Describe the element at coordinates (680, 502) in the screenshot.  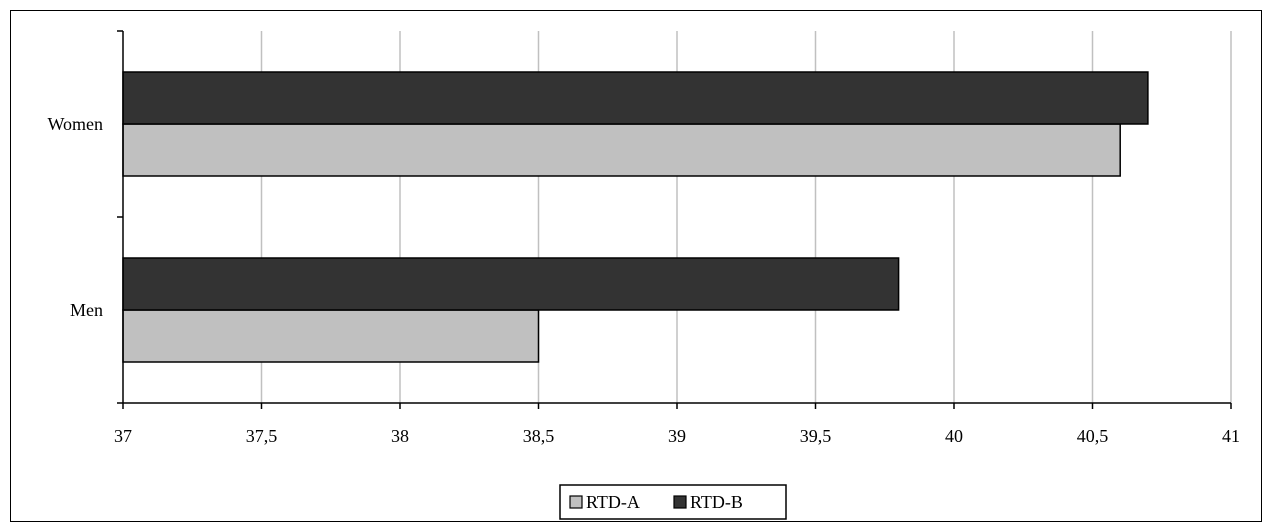
I see `legend-swatch-rtd-b` at that location.